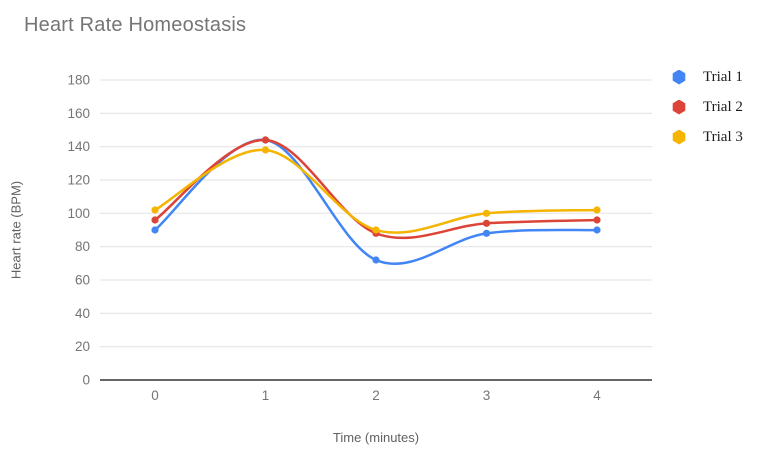 This screenshot has width=768, height=475. I want to click on legend-item-trial-3: Trial 3, so click(707, 137).